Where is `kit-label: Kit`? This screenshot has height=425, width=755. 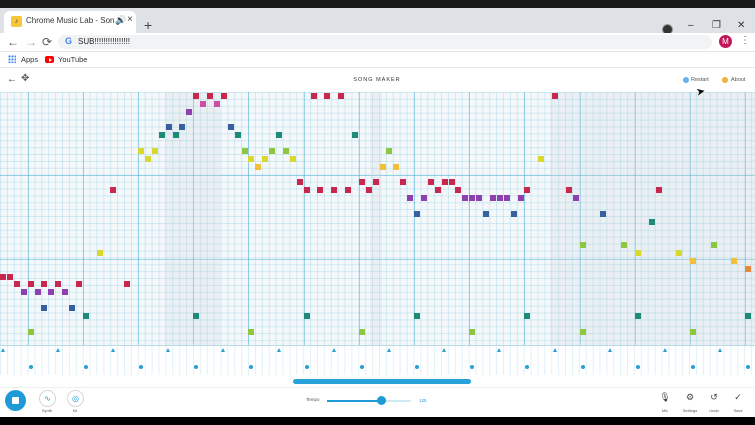
kit-label: Kit is located at coordinates (75, 410).